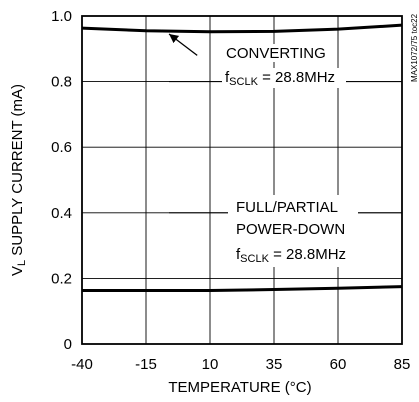 The width and height of the screenshot is (419, 402). What do you see at coordinates (61, 16) in the screenshot?
I see `y-tick-label: 1.0` at bounding box center [61, 16].